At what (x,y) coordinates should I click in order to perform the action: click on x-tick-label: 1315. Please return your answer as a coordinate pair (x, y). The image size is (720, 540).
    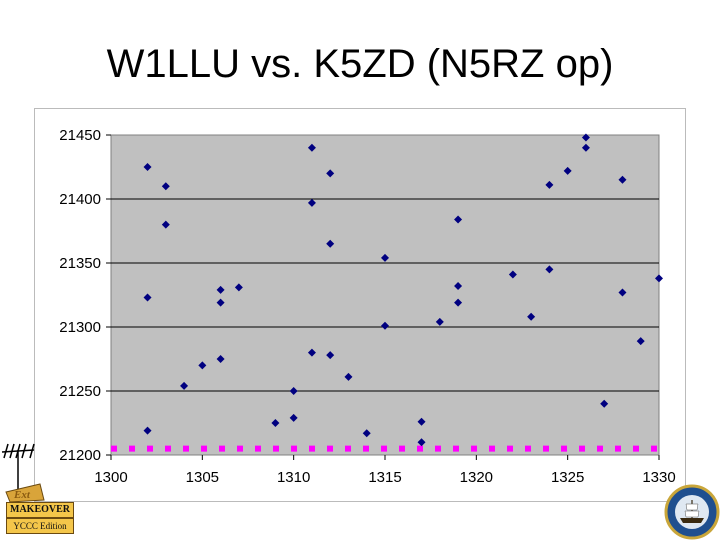
    Looking at the image, I should click on (384, 477).